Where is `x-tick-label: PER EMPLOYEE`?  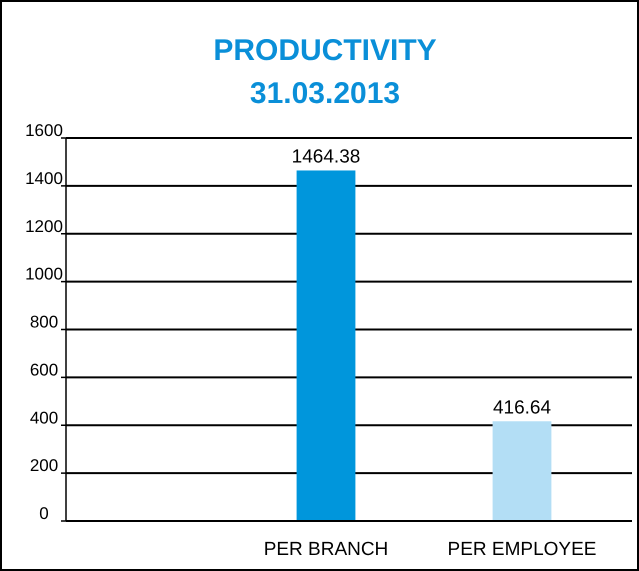
x-tick-label: PER EMPLOYEE is located at coordinates (522, 549).